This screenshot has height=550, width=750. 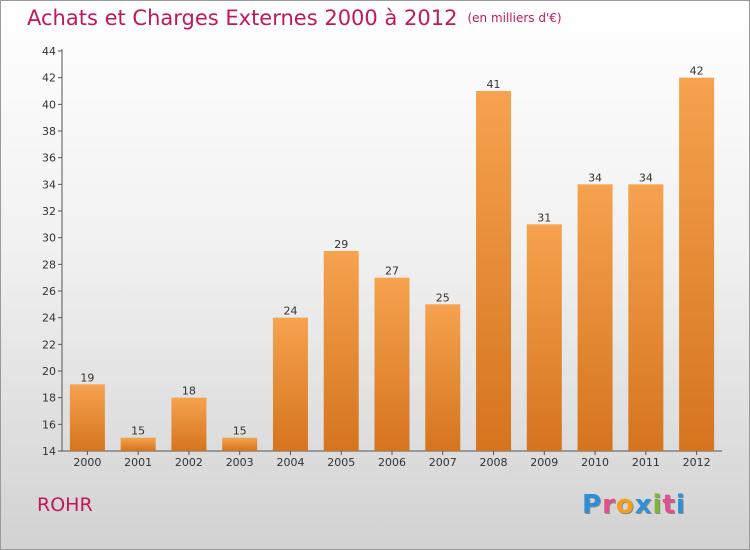 What do you see at coordinates (189, 391) in the screenshot?
I see `data-label-2002: 18` at bounding box center [189, 391].